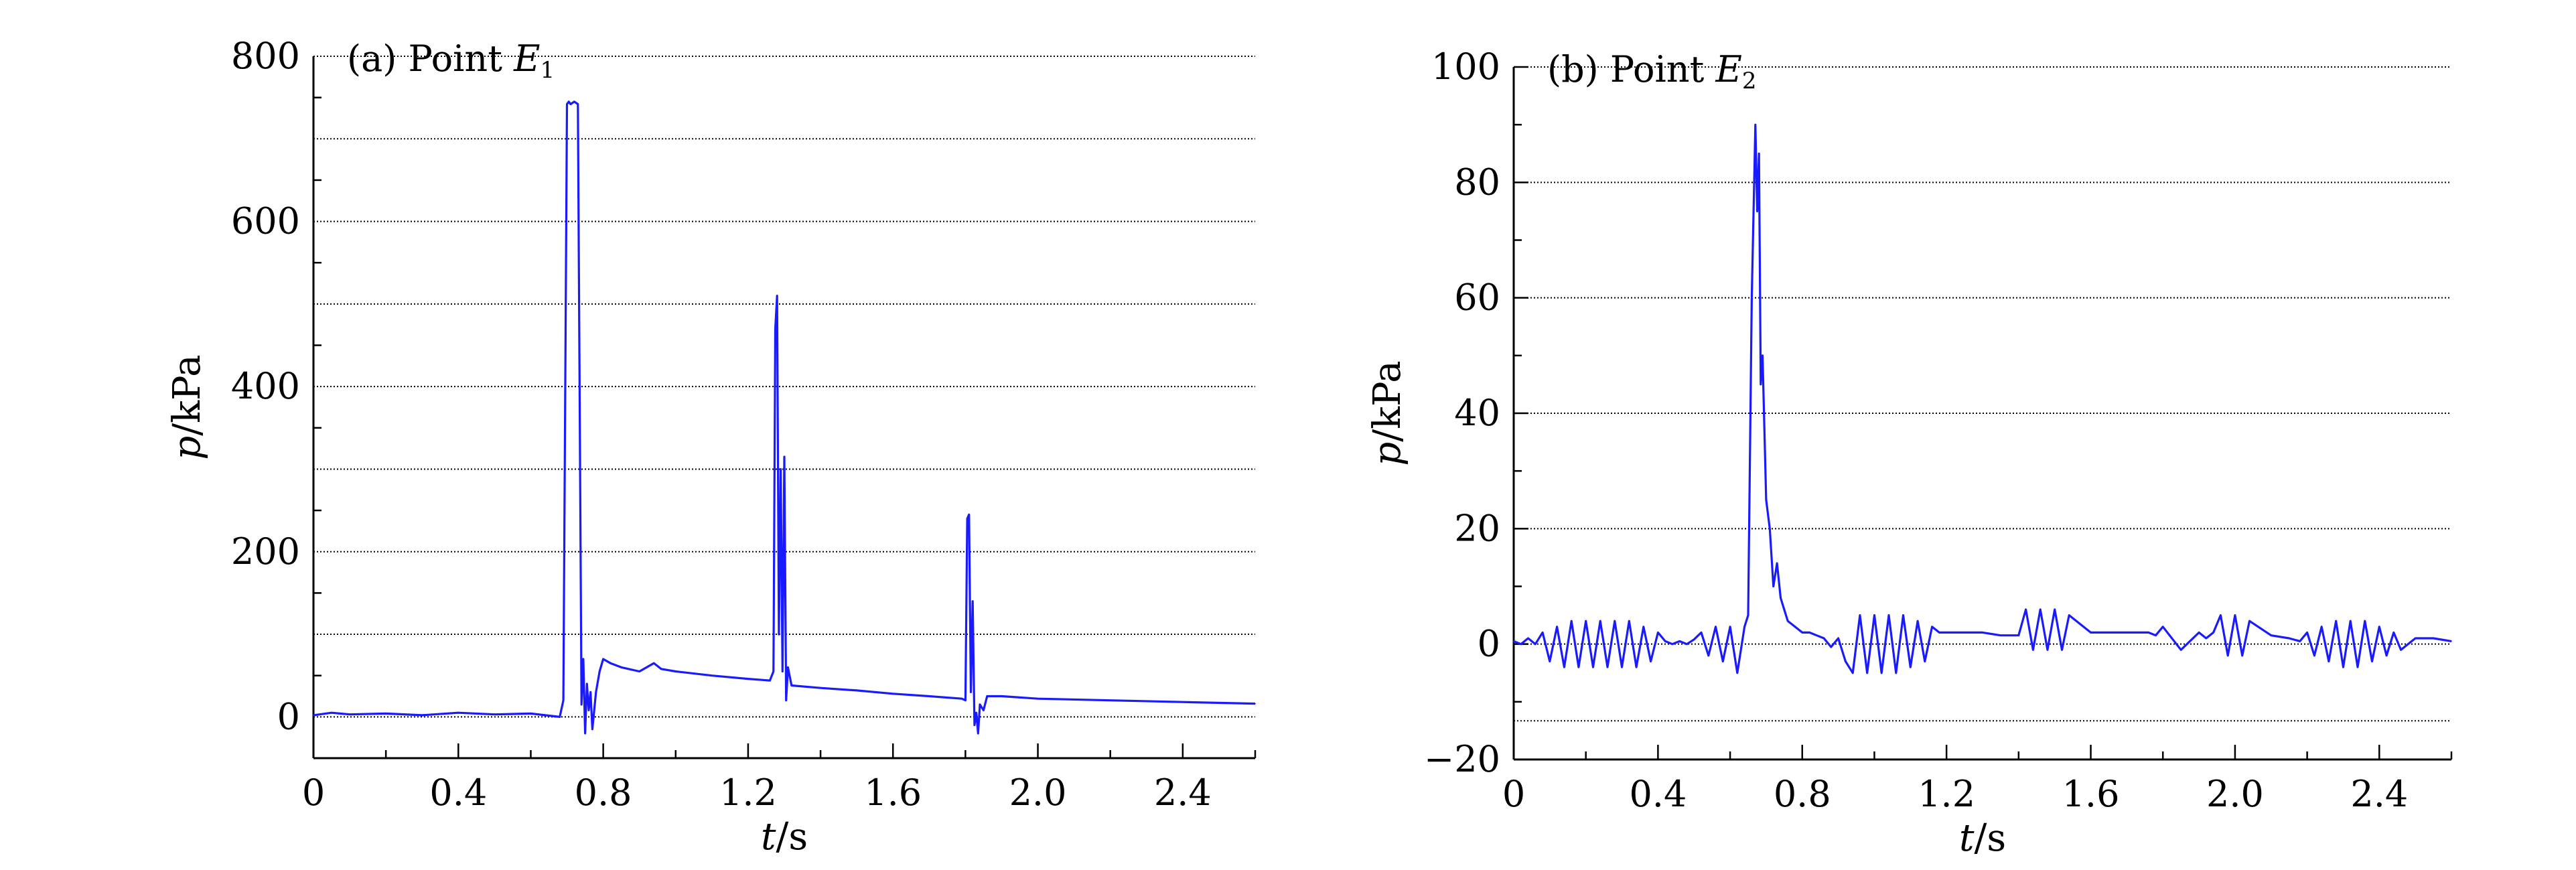 Image resolution: width=2576 pixels, height=870 pixels. I want to click on x-tick-label: 1.6, so click(2091, 794).